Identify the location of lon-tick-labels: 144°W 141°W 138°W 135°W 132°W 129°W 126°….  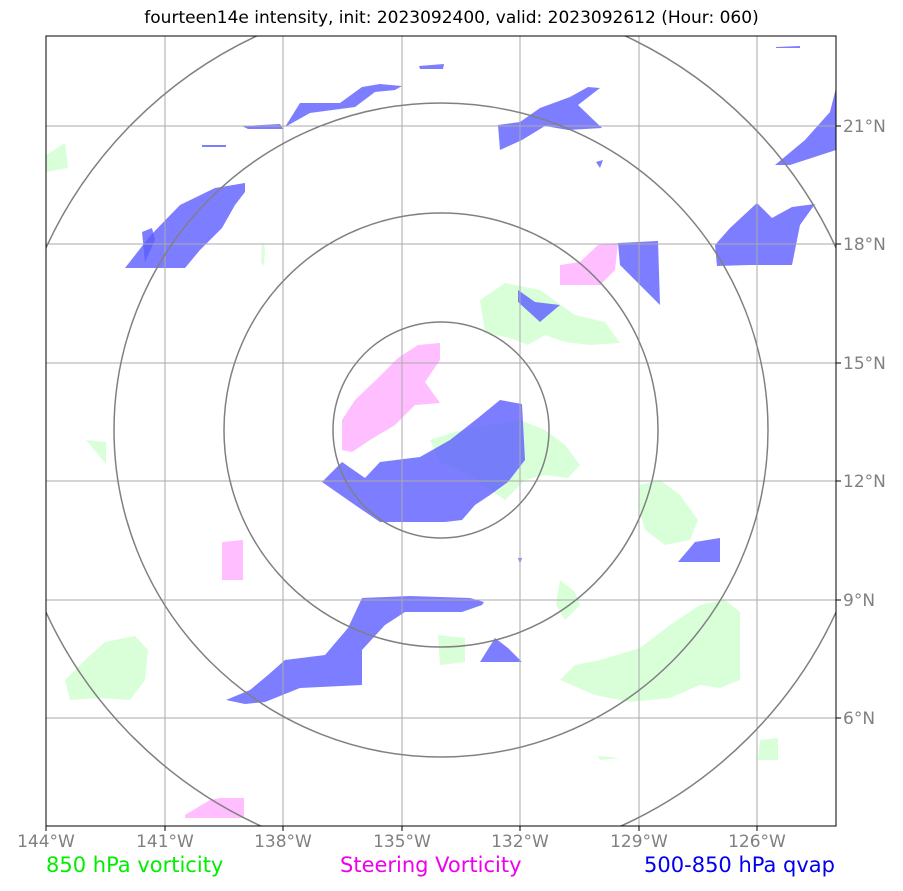
(401, 842).